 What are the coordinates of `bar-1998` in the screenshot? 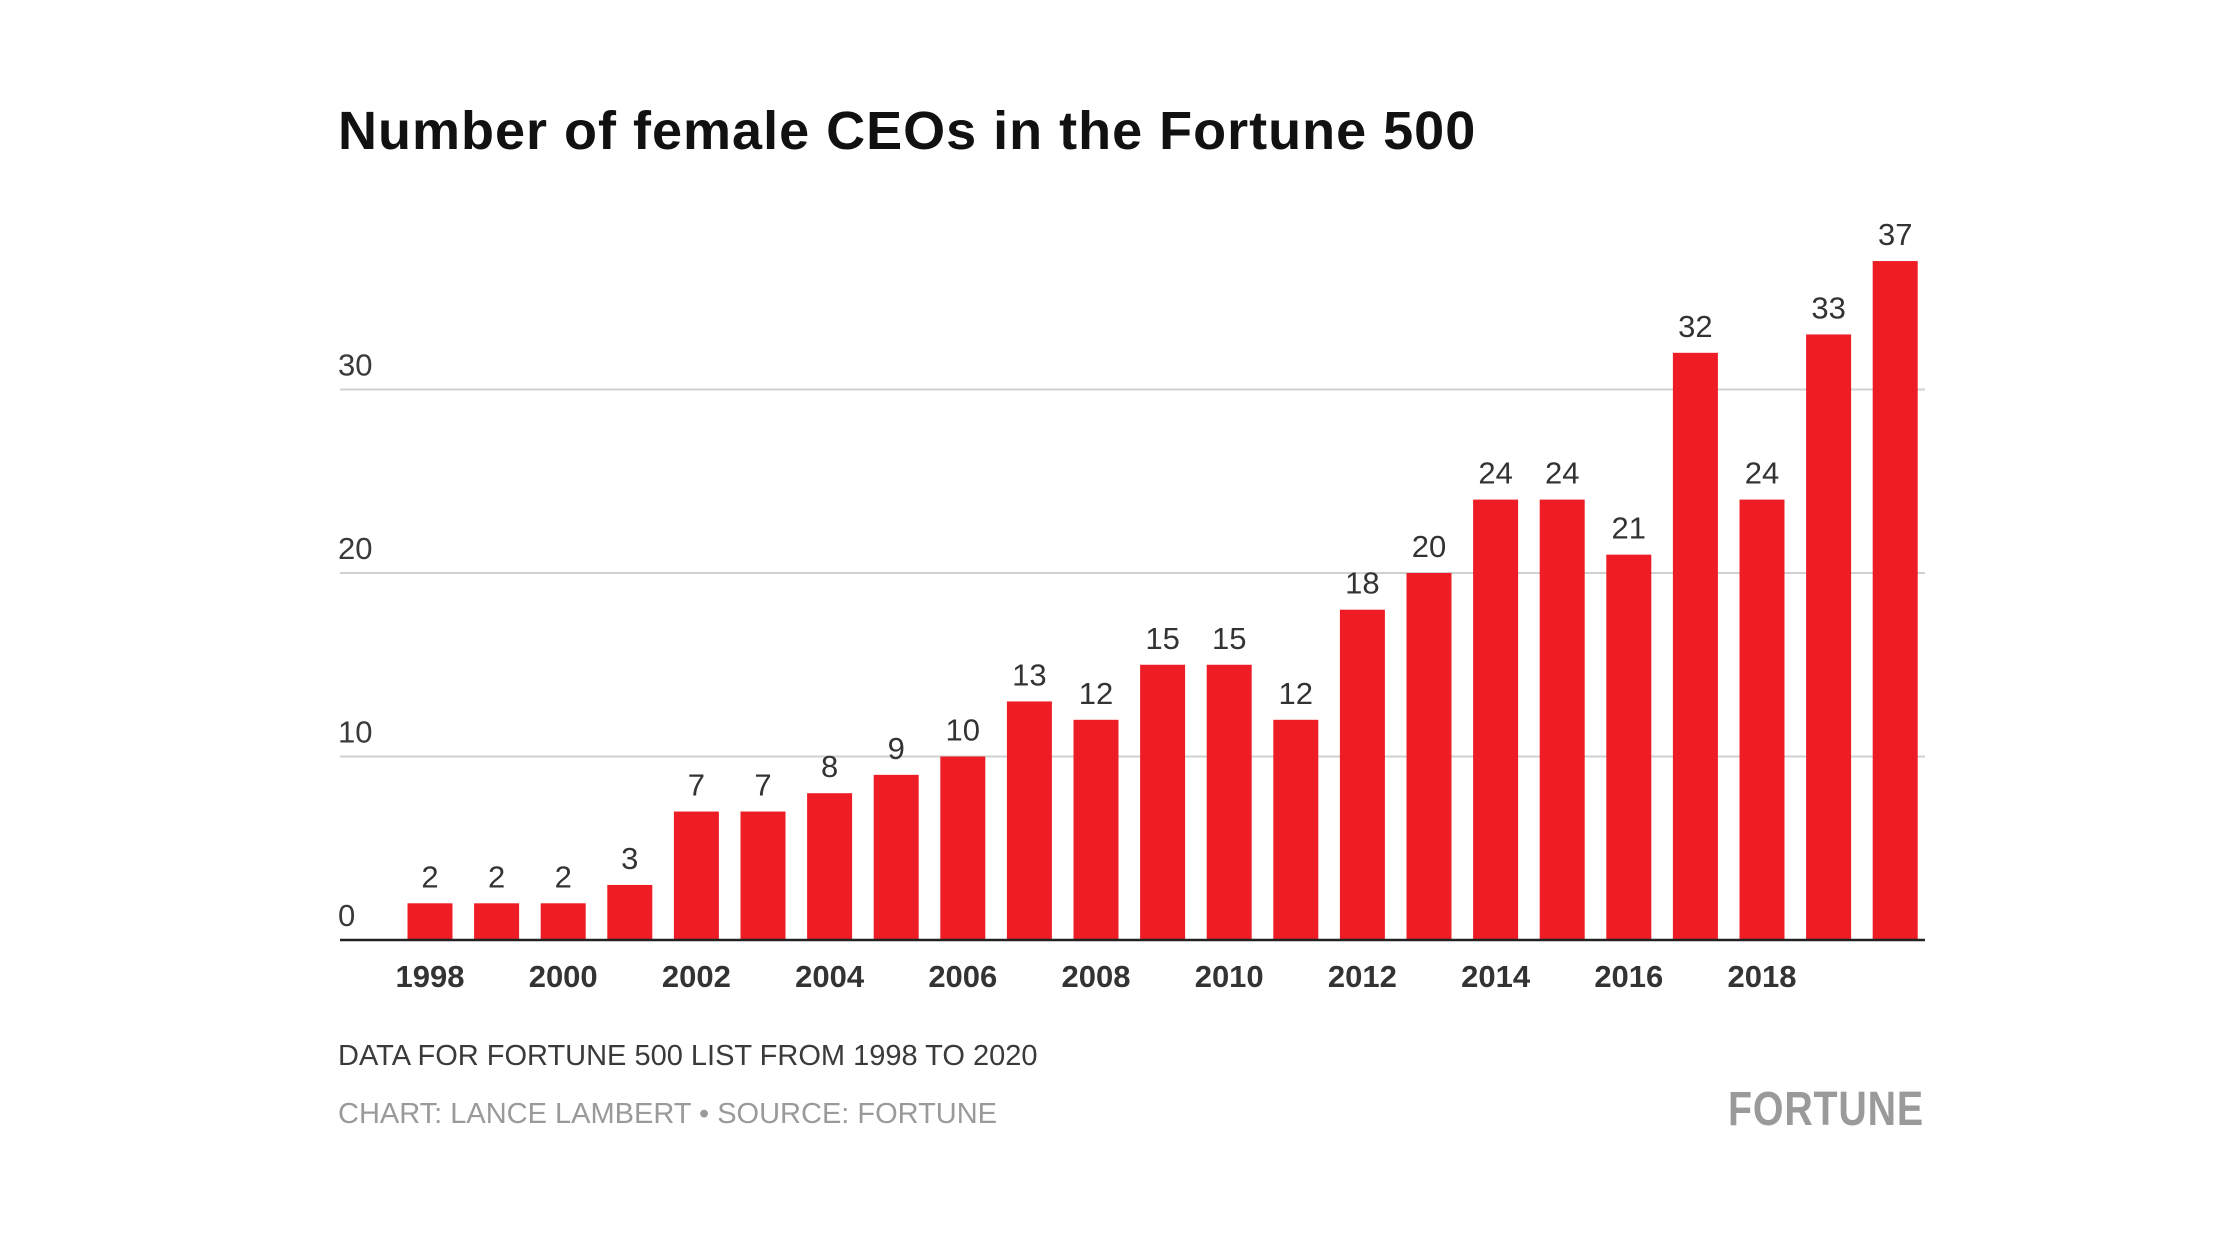 It's located at (430, 921).